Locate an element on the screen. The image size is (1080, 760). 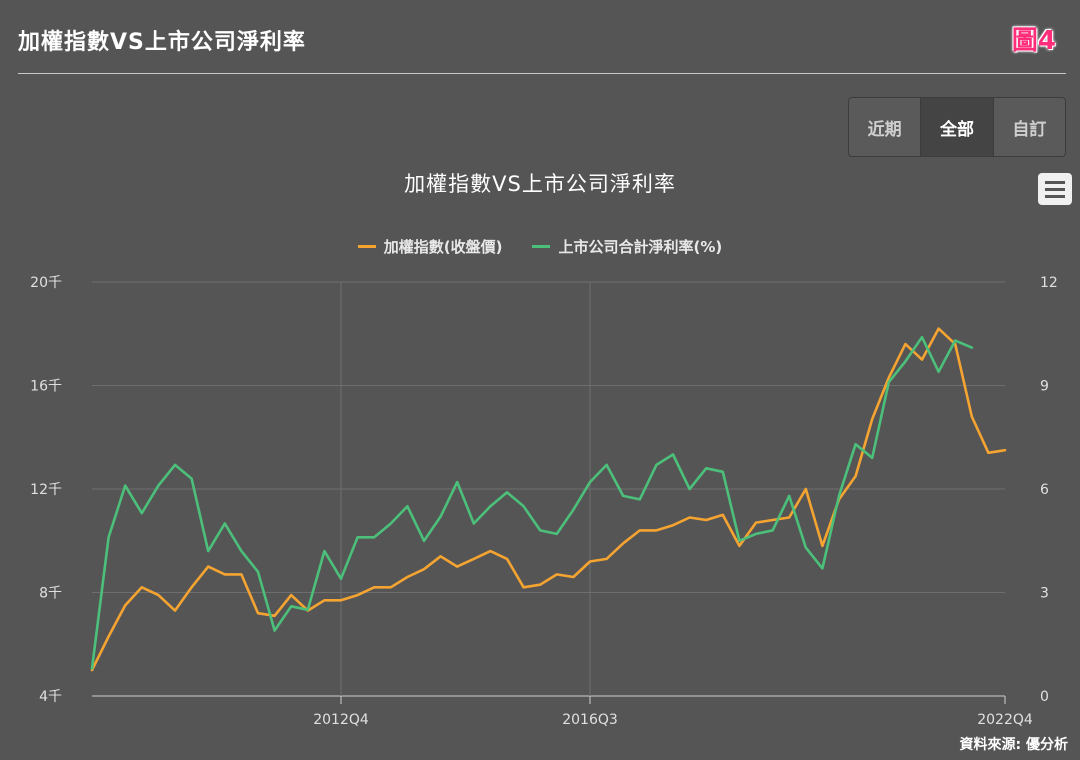
right-axis-tick-label: 12 is located at coordinates (1049, 283).